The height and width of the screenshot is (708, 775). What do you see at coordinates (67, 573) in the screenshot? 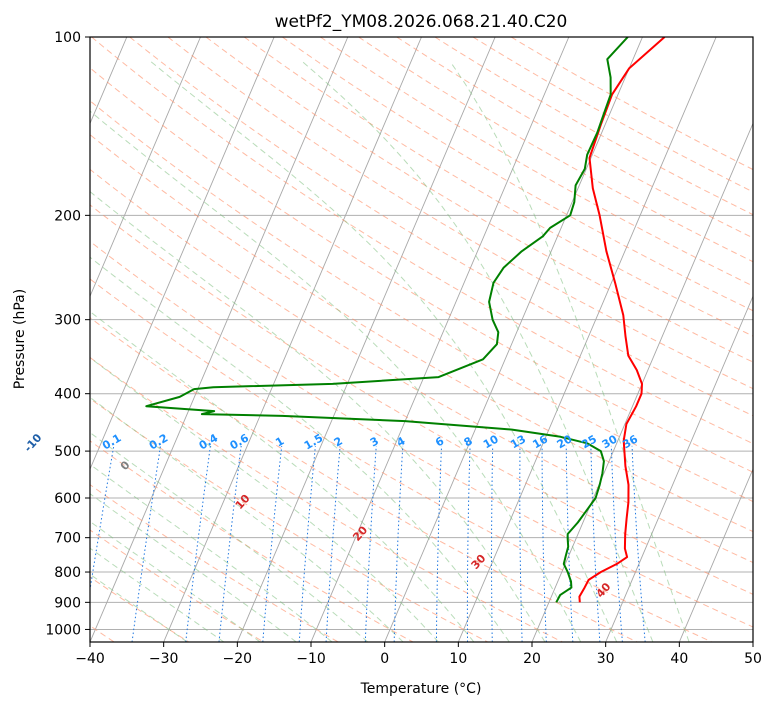
I see `y-tick-label: 800` at bounding box center [67, 573].